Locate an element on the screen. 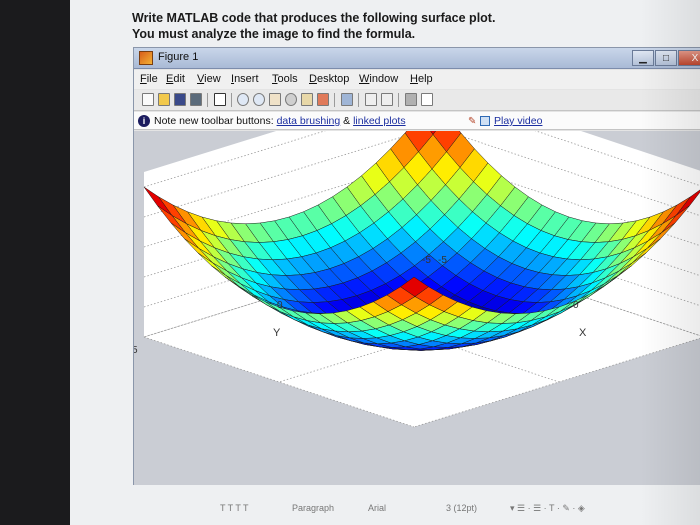  minimize-button: ▁ is located at coordinates (643, 58).